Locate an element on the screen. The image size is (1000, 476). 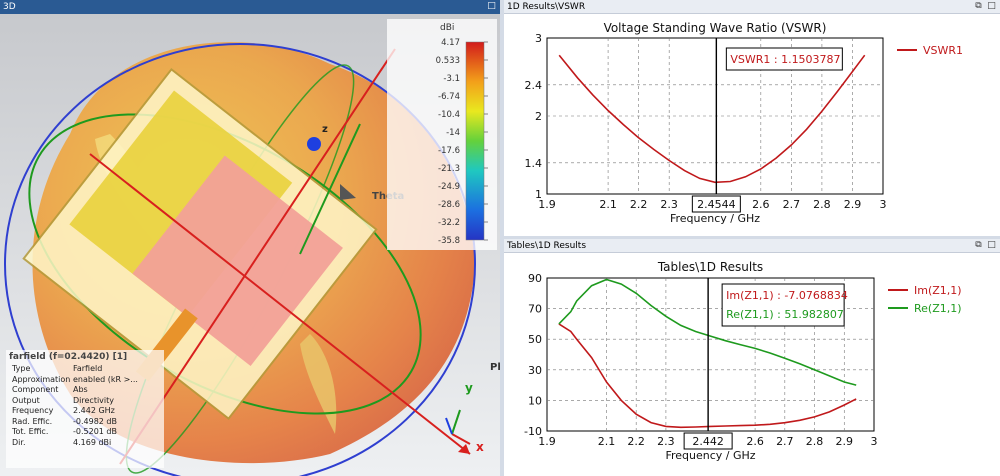
phi-label: Ph is located at coordinates (495, 367).